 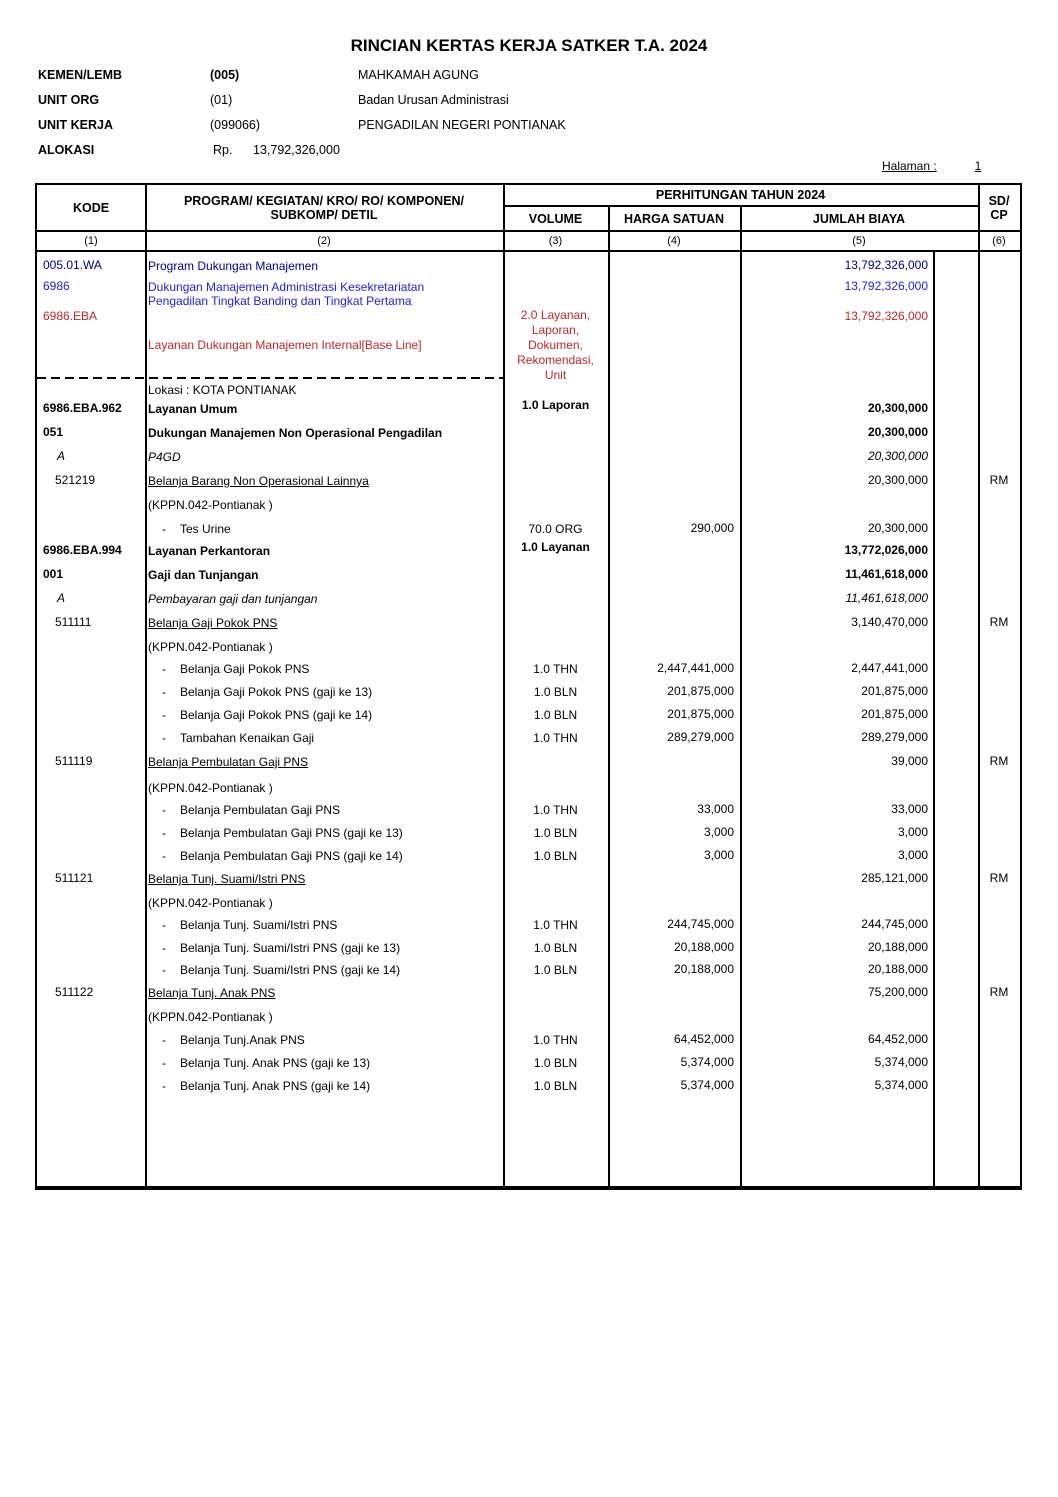 What do you see at coordinates (909, 761) in the screenshot?
I see `jumlah-biaya-cell: 39,000` at bounding box center [909, 761].